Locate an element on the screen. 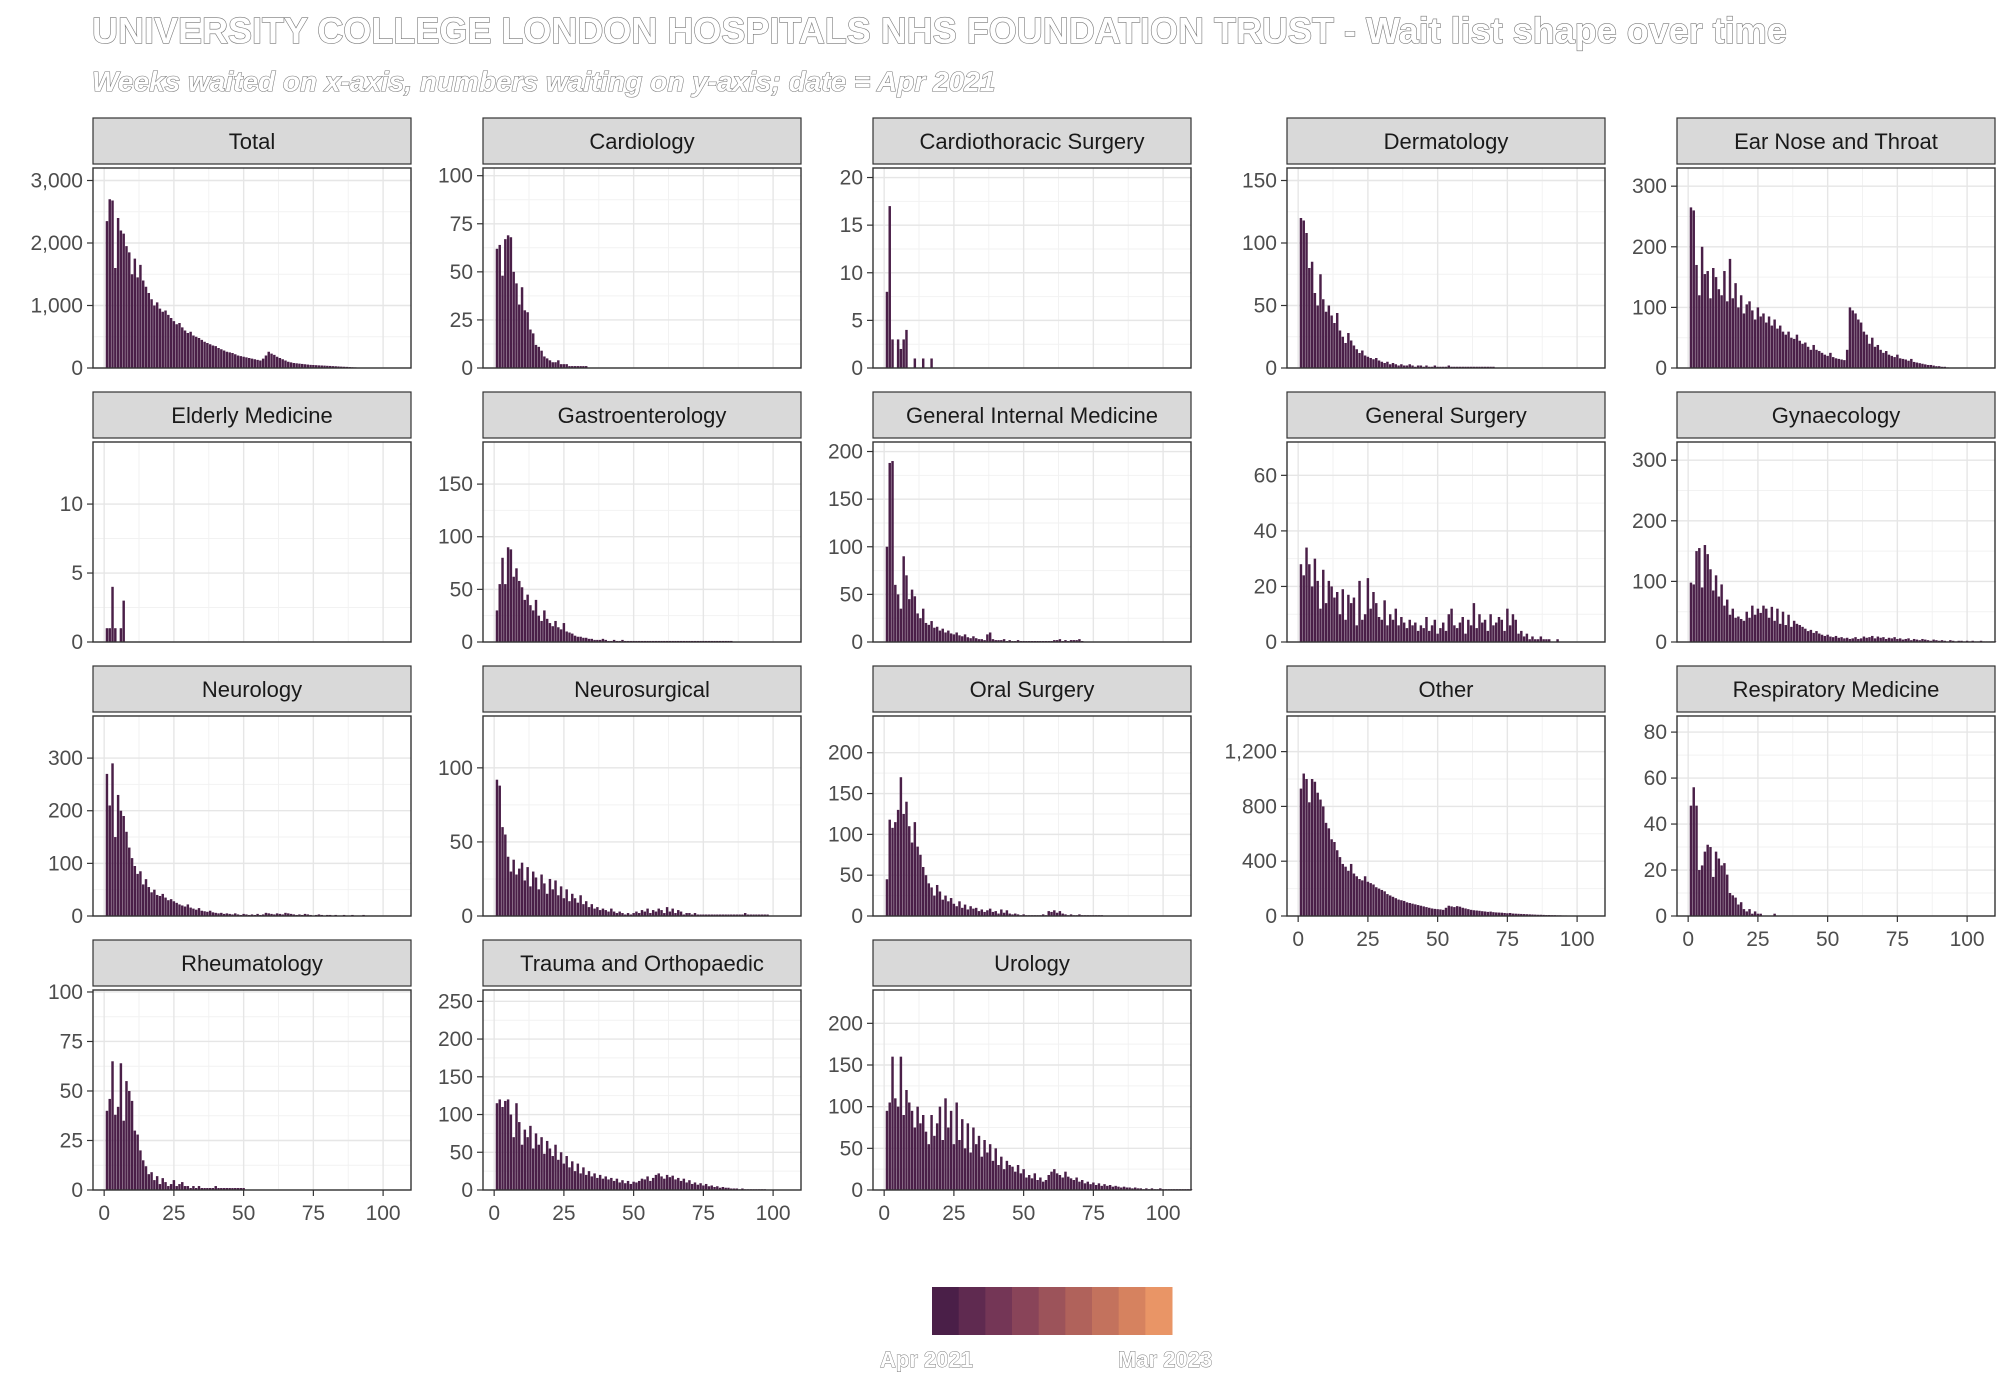 This screenshot has width=2000, height=1400. y-tick-label: 50 is located at coordinates (71, 1091).